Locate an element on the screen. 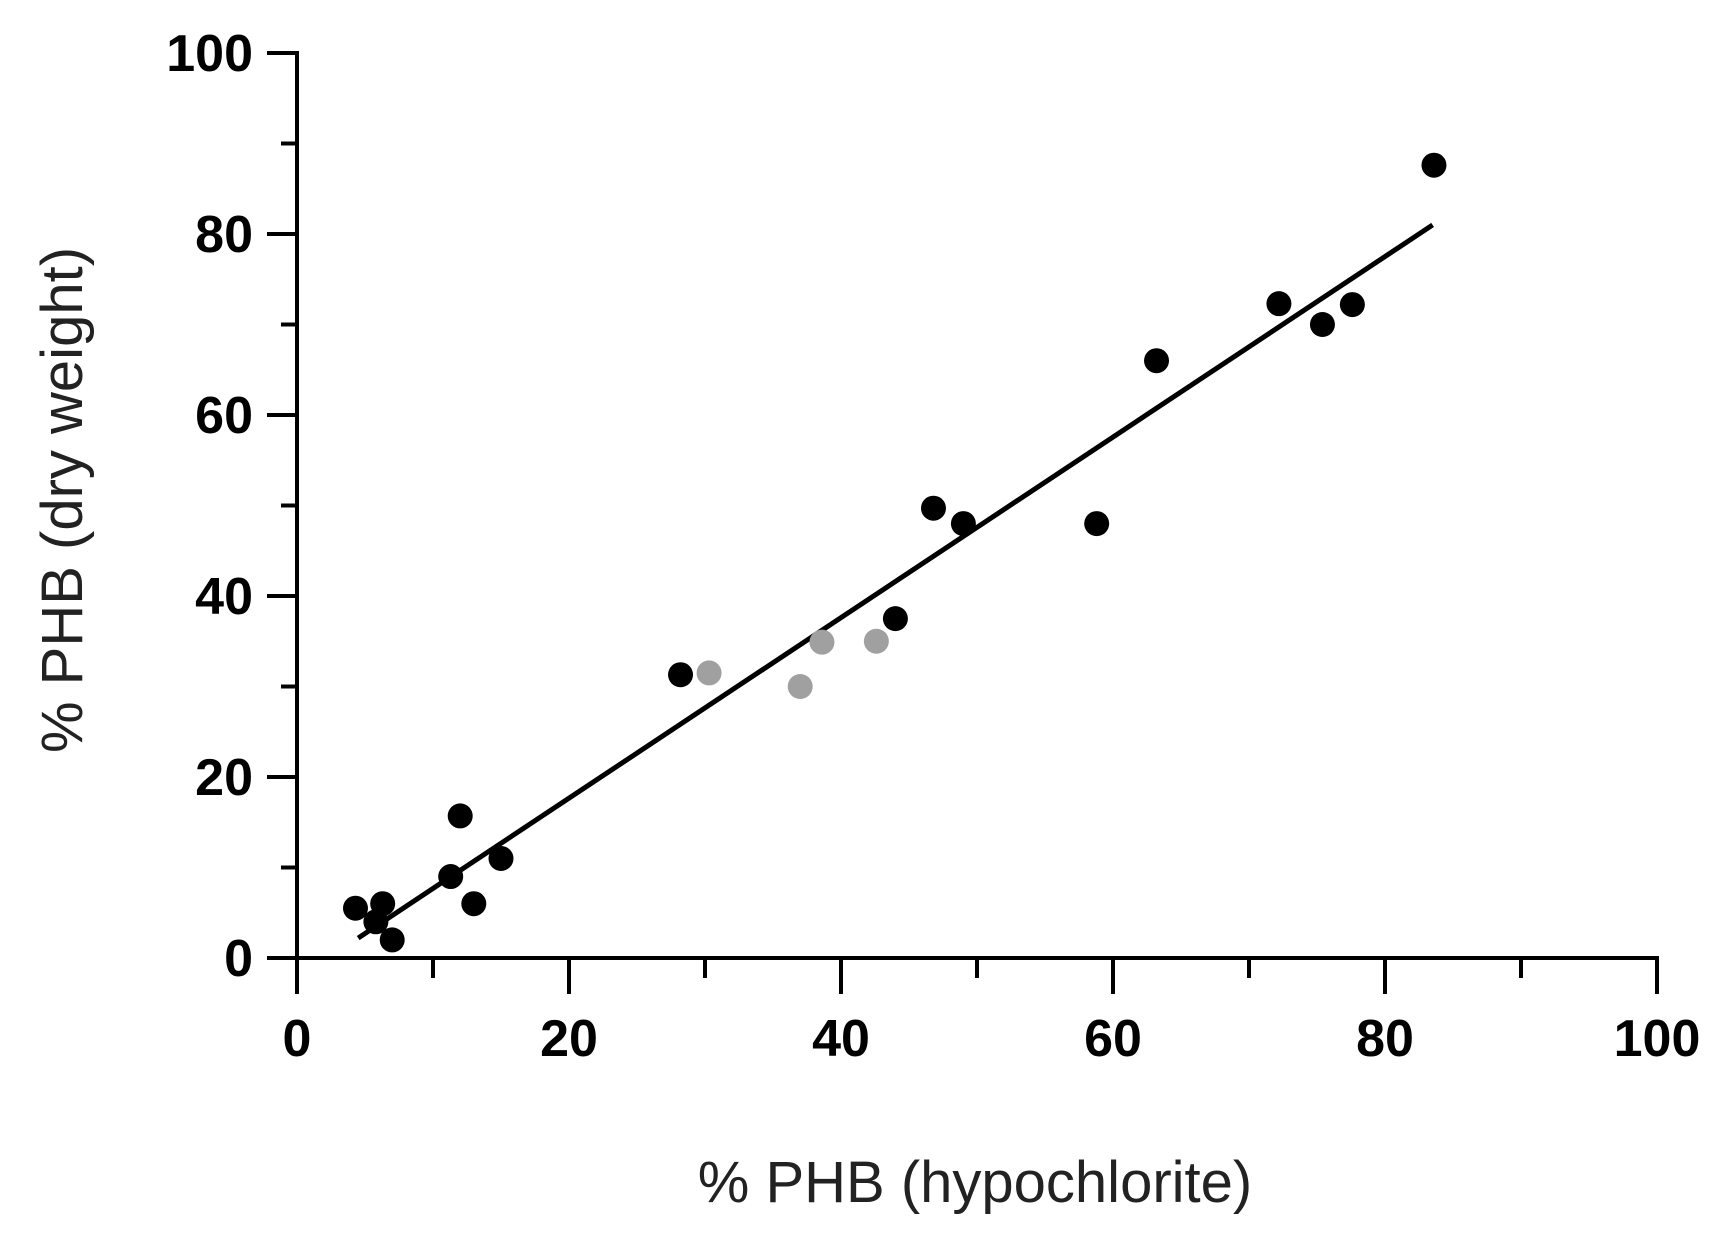 This screenshot has width=1730, height=1234. x-tick-label: 40 is located at coordinates (841, 1039).